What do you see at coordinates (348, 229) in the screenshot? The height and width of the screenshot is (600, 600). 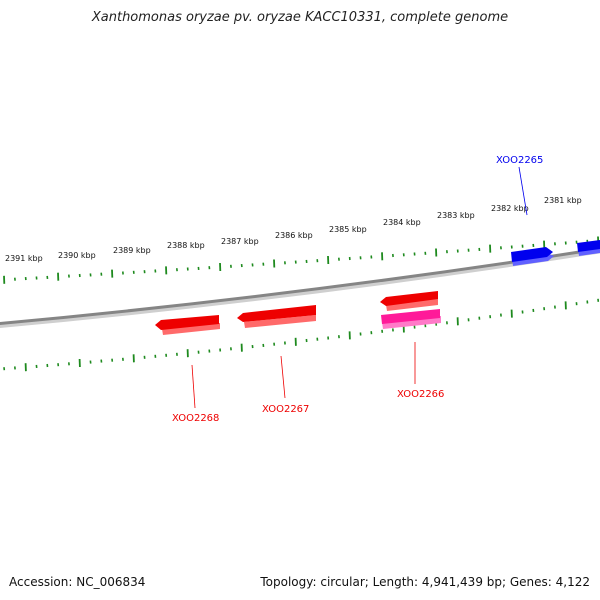 I see `scale-label: 2385 kbp` at bounding box center [348, 229].